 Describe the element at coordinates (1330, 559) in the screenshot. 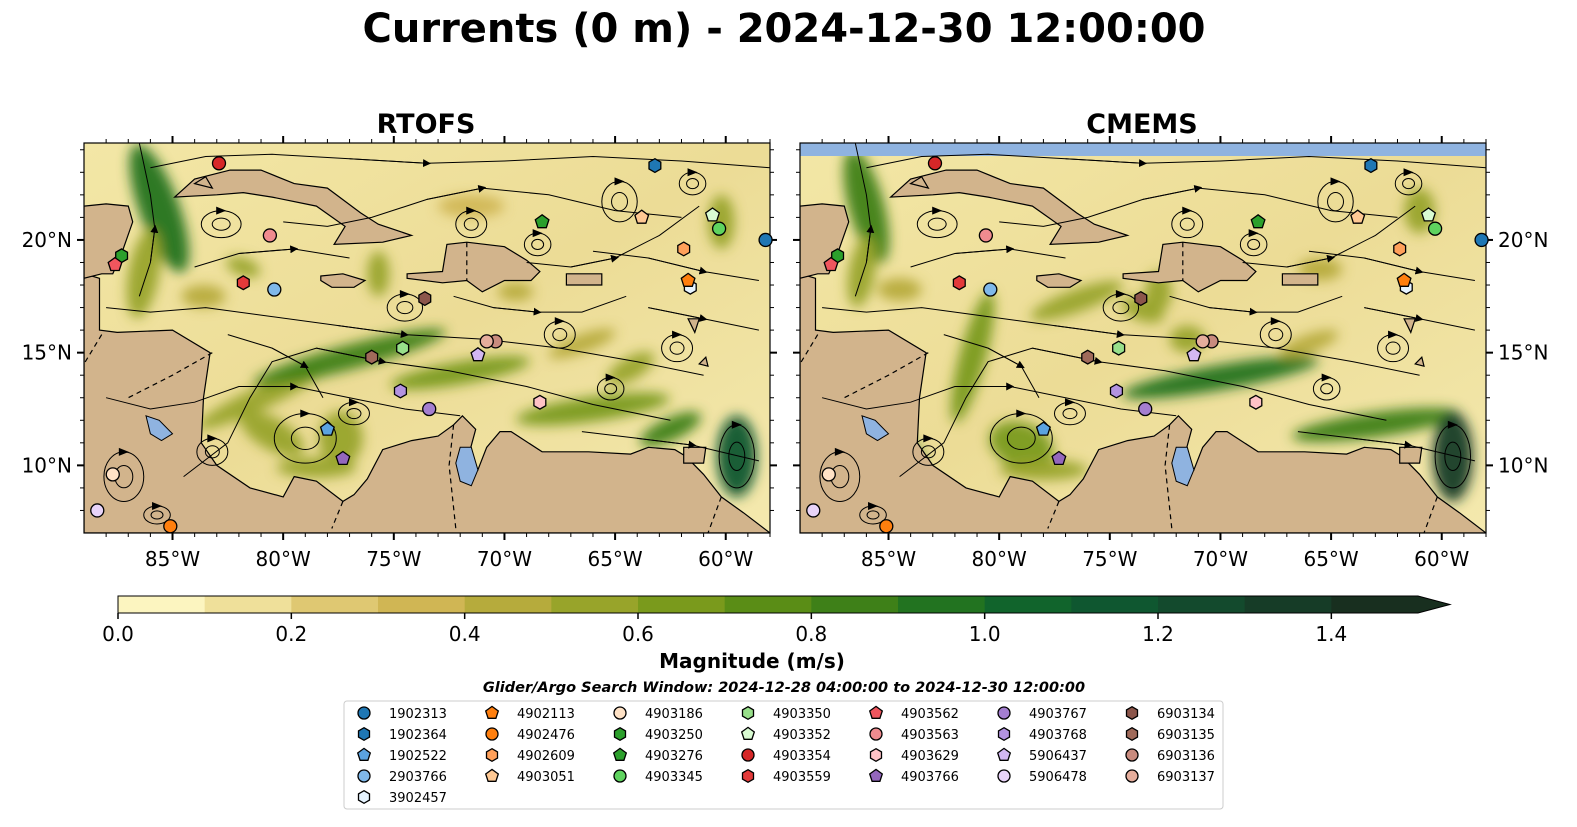

I see `panel-right-xtick-label-4: 65°W` at that location.